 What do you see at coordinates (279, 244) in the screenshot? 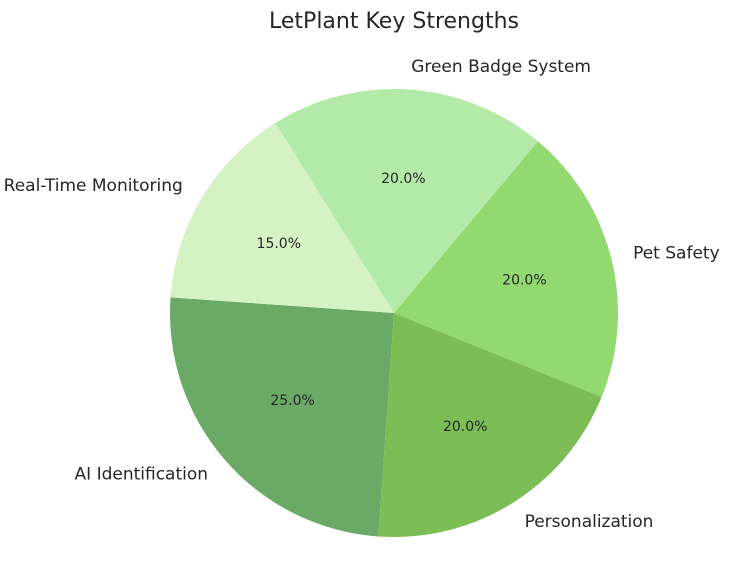
I see `pct-label-real-time-monitoring: 15.0%` at bounding box center [279, 244].